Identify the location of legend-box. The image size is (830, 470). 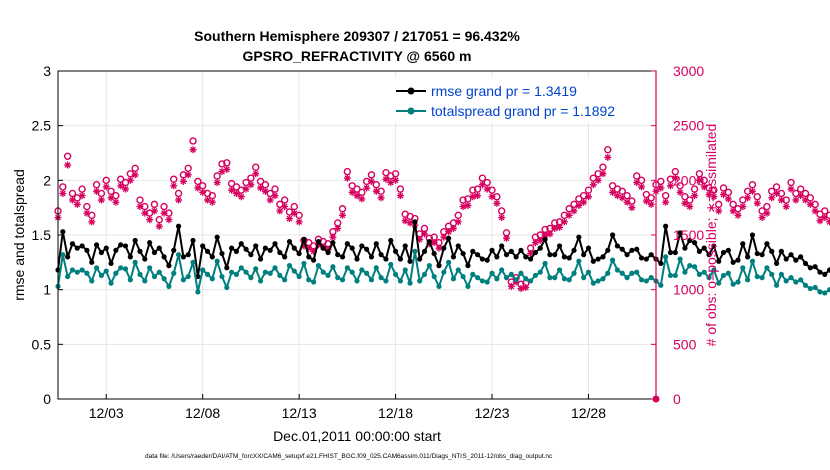
(521, 100).